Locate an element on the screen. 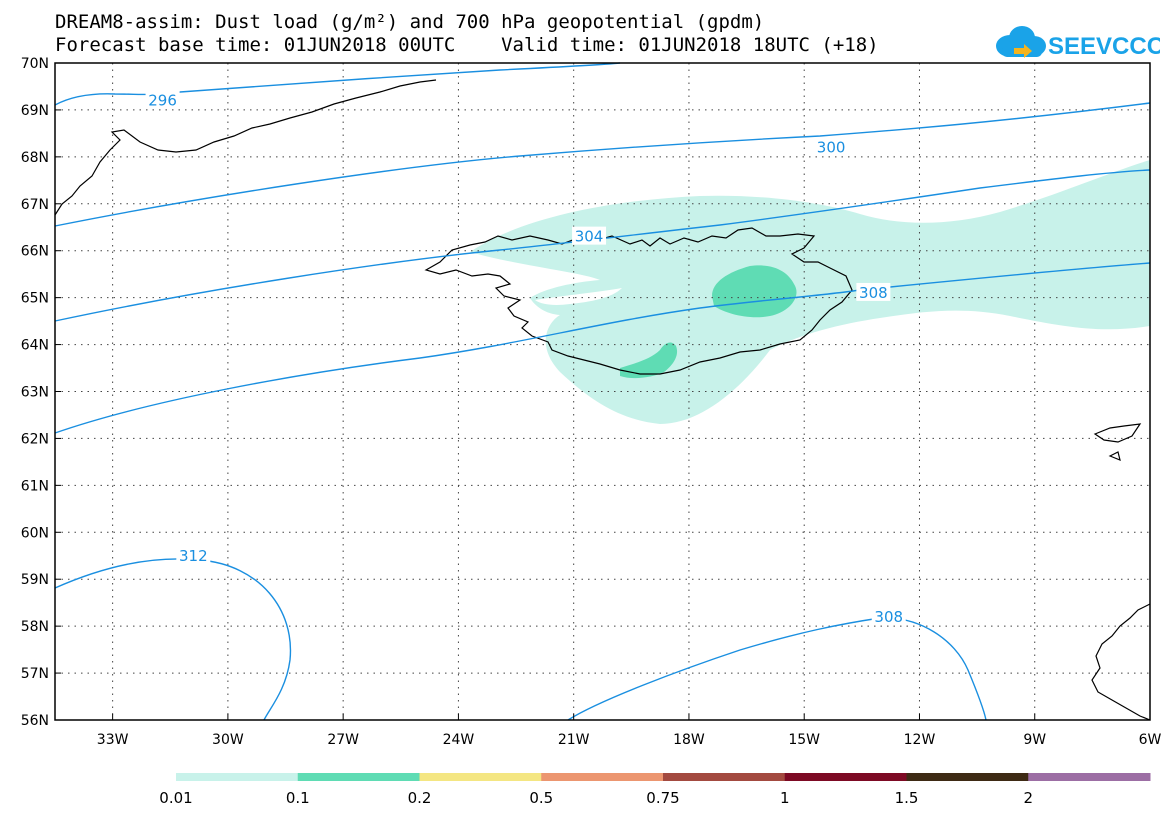 The height and width of the screenshot is (815, 1175). contour-label: 300 is located at coordinates (831, 147).